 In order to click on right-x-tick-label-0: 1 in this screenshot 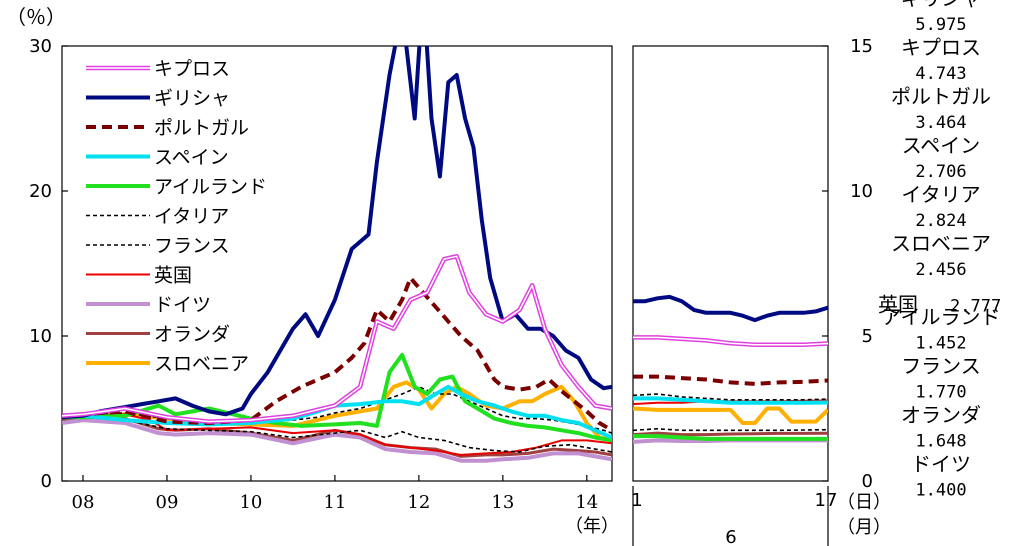, I will do `click(636, 500)`.